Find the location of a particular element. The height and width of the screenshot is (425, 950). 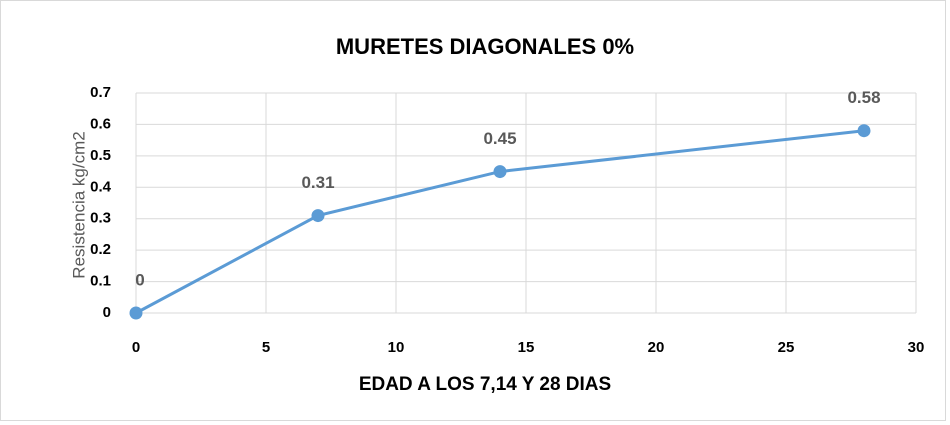

data-label: 0.45 is located at coordinates (499, 138).